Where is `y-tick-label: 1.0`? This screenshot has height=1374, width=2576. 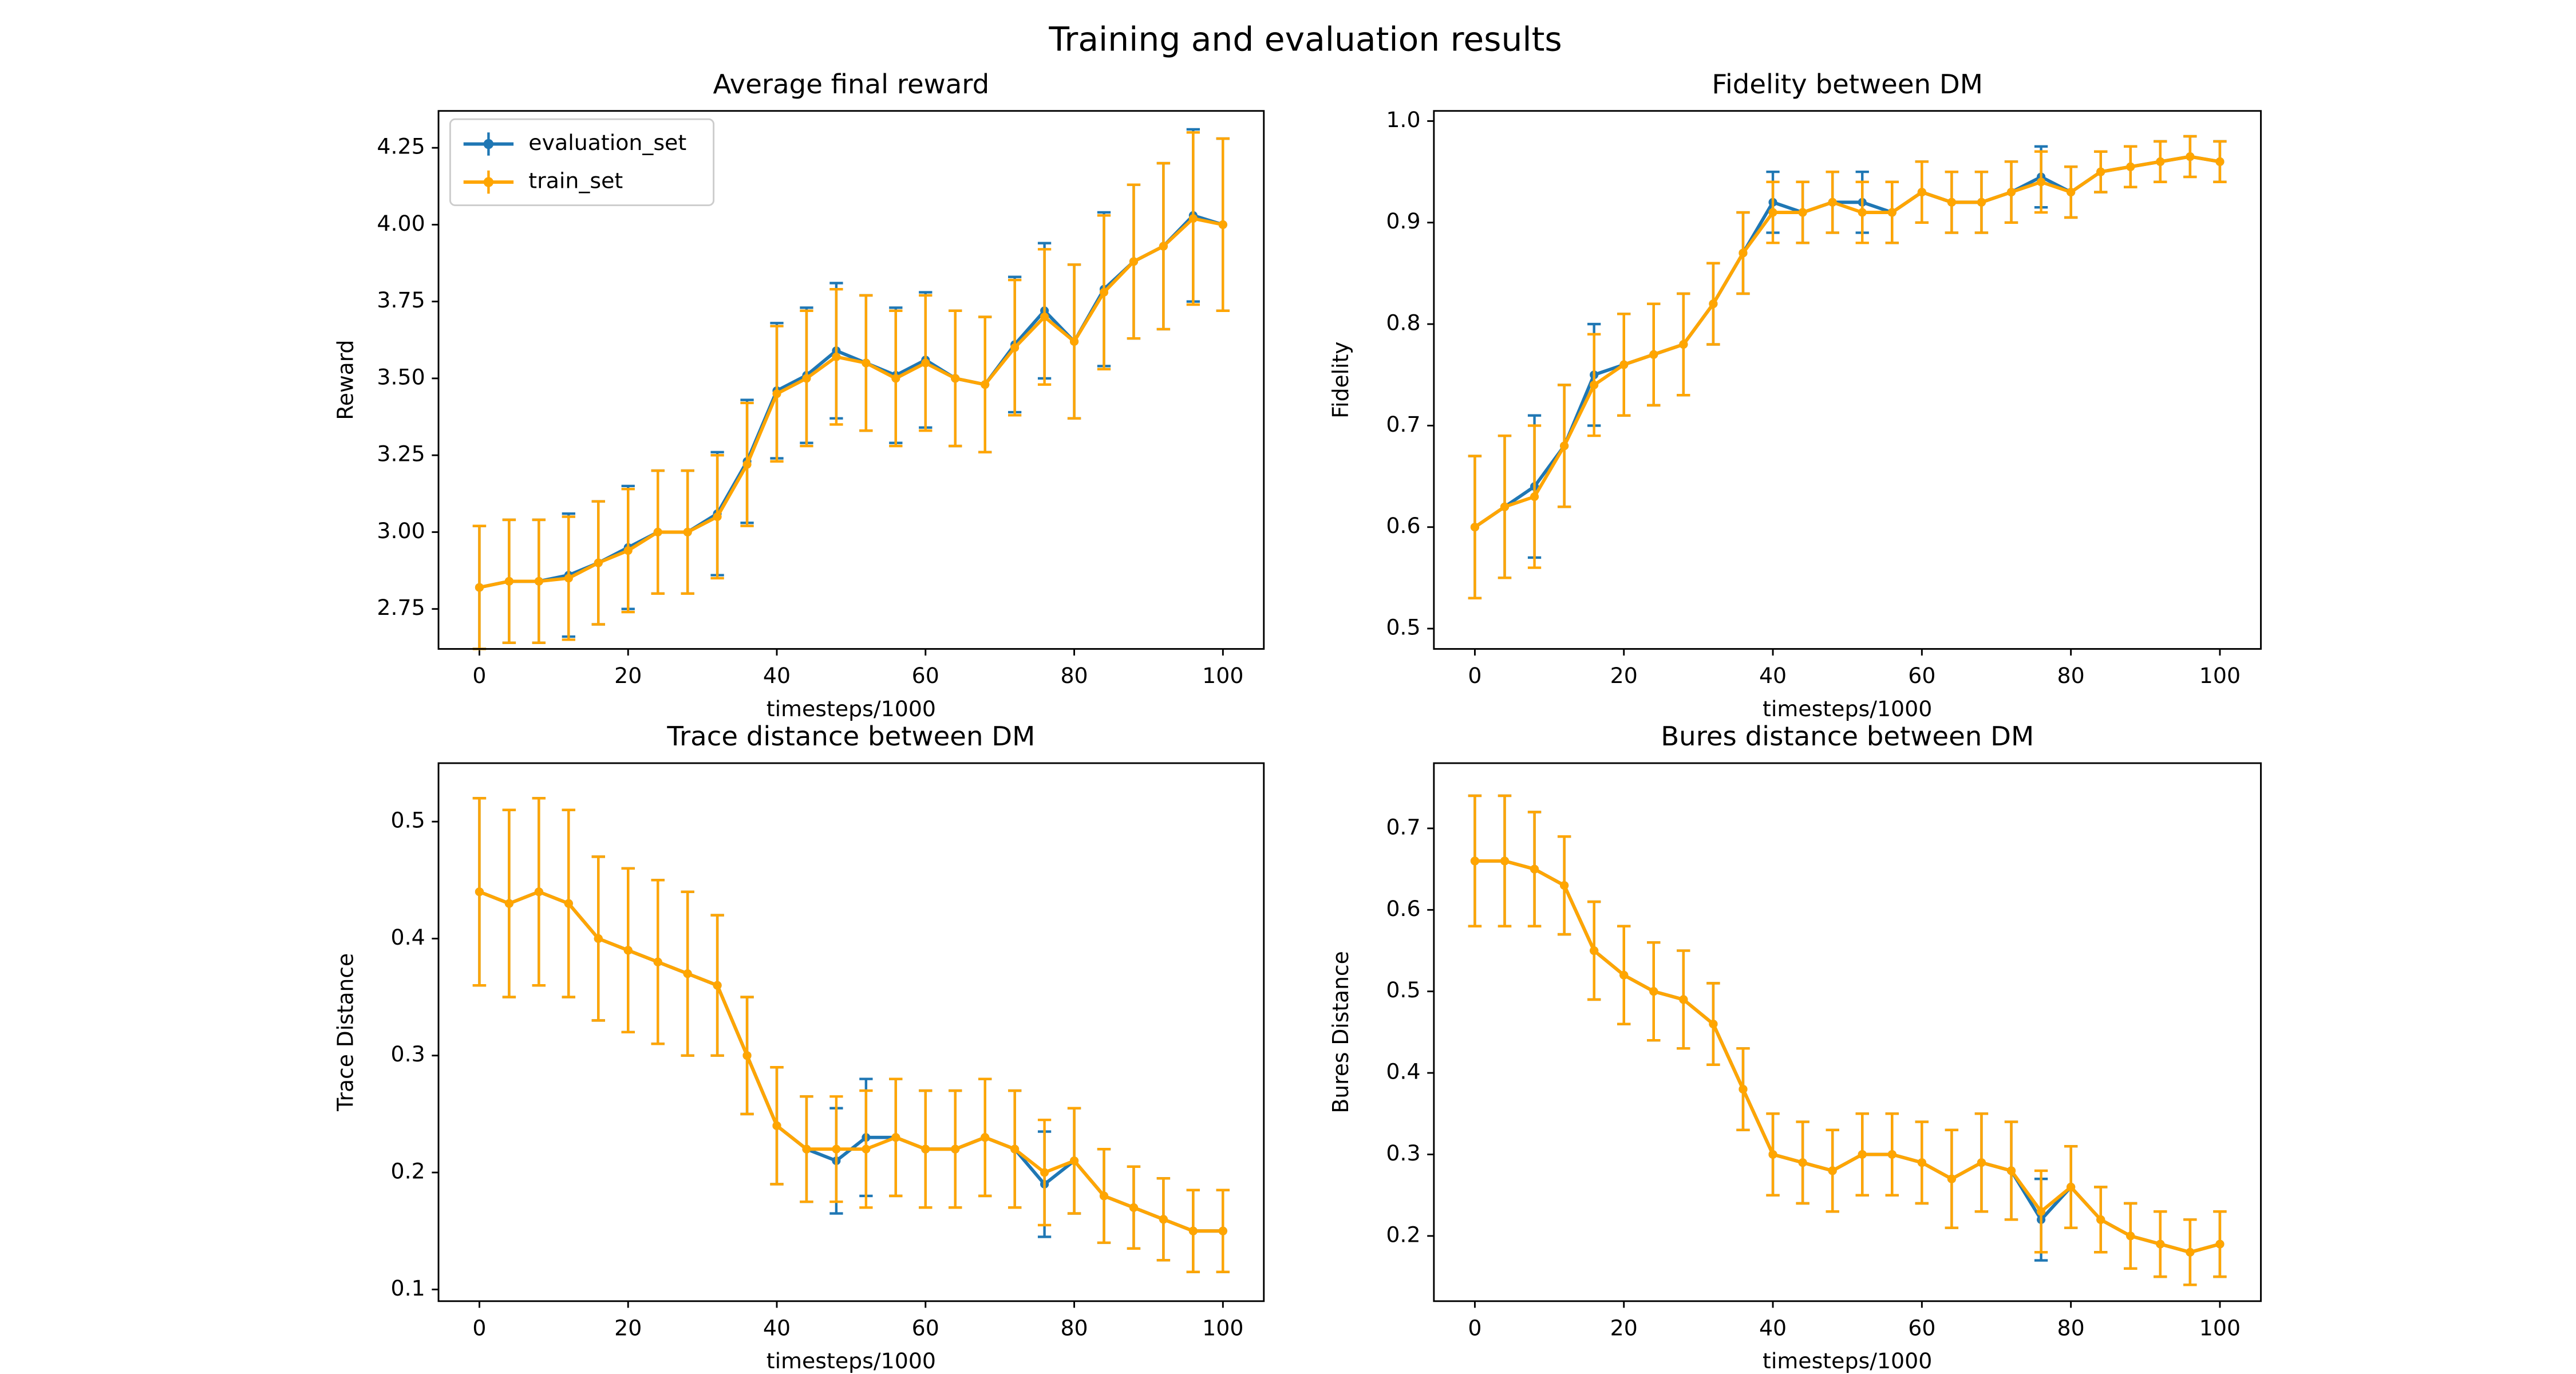 y-tick-label: 1.0 is located at coordinates (1403, 119).